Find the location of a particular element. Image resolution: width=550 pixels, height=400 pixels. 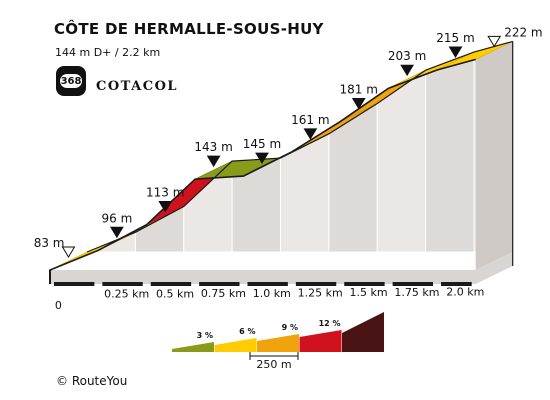

elevation-label: 96 m is located at coordinates (116, 218).